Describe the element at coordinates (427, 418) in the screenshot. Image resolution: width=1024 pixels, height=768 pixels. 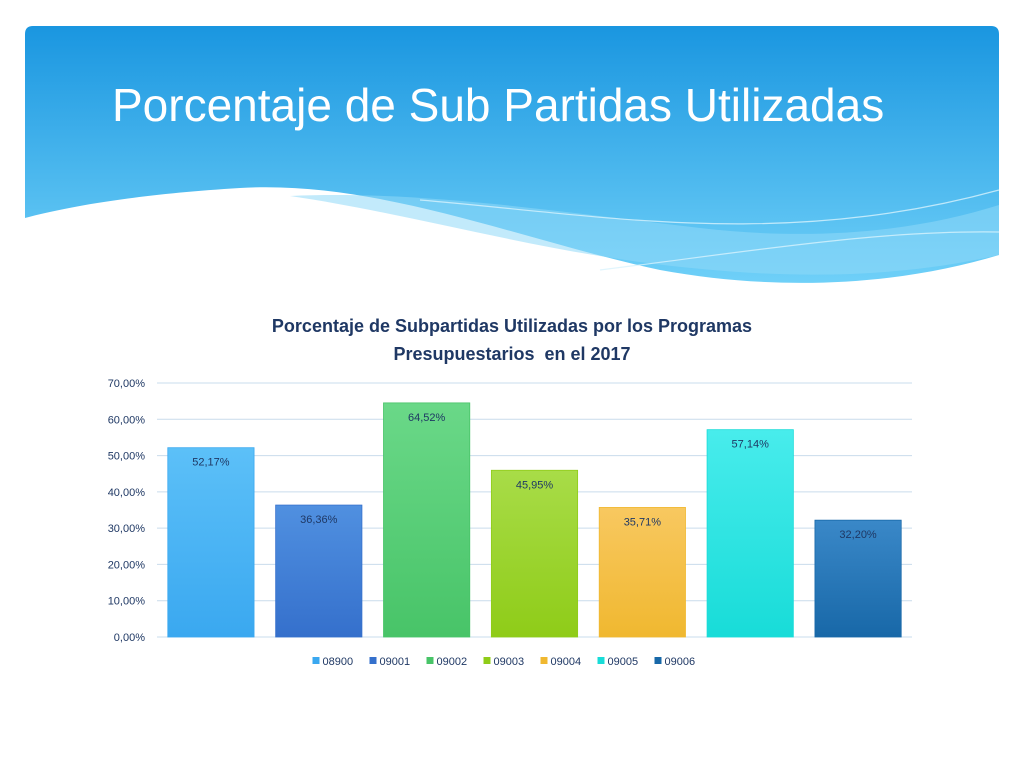
I see `data-label-09002: 64,52%` at that location.